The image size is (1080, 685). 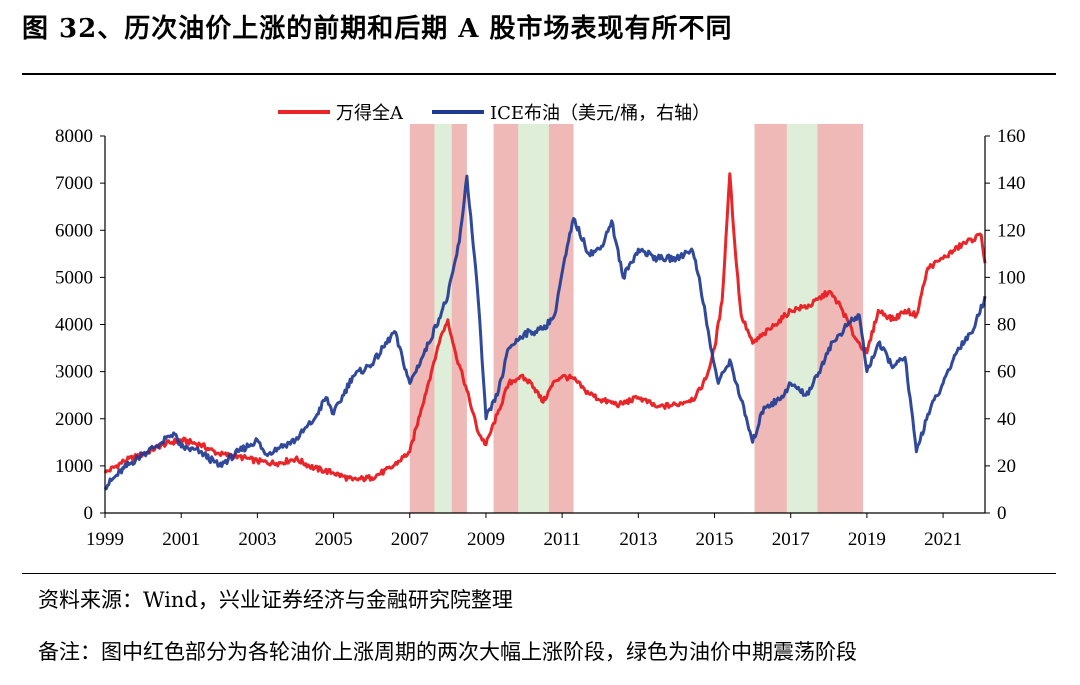 What do you see at coordinates (105, 539) in the screenshot?
I see `x-tick-label: 1999` at bounding box center [105, 539].